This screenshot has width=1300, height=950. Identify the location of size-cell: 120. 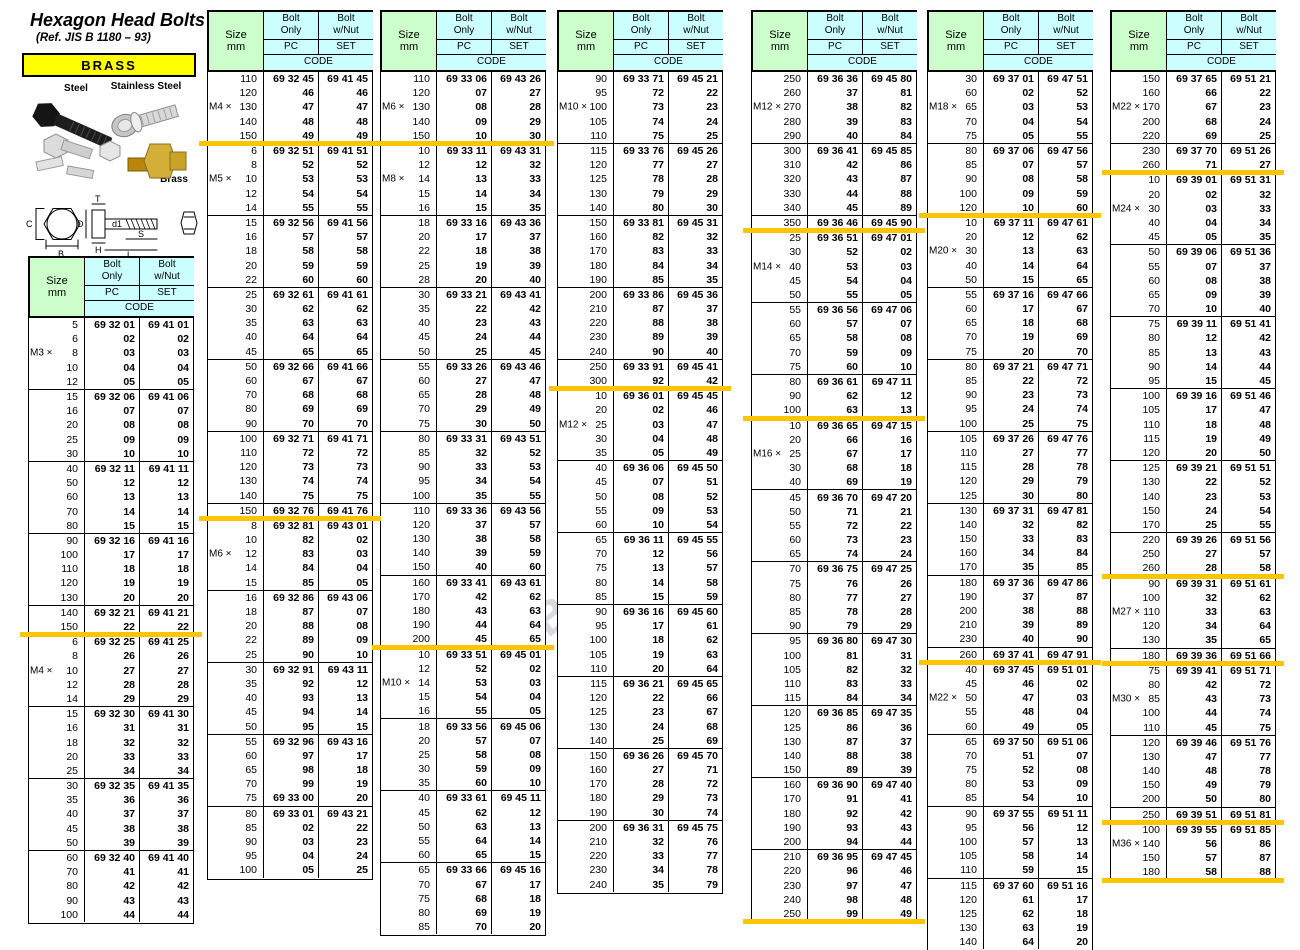
(248, 467).